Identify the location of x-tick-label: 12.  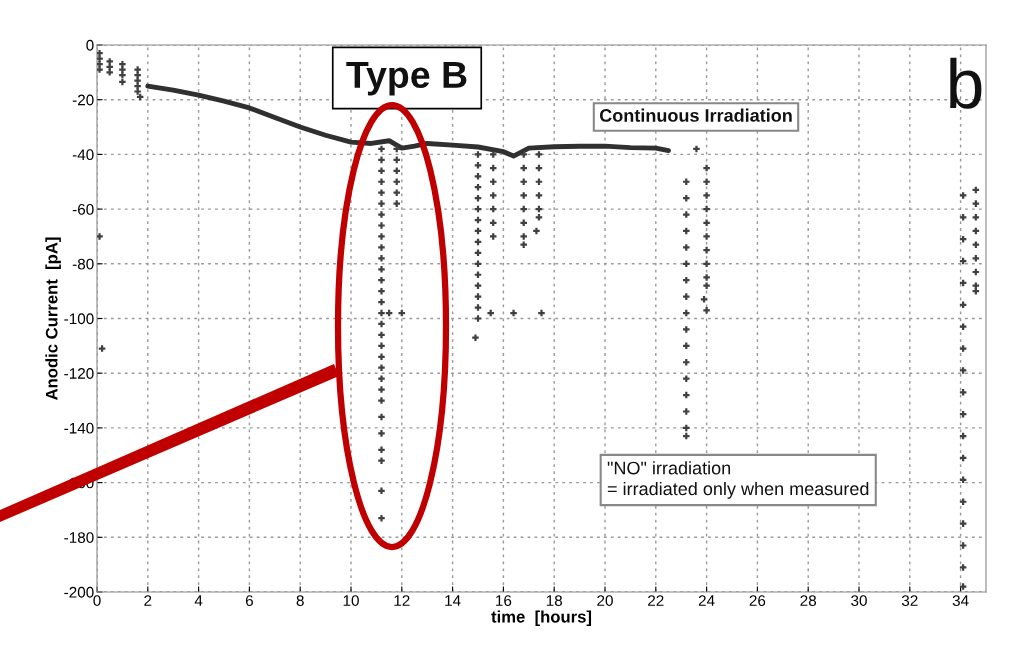
(402, 600).